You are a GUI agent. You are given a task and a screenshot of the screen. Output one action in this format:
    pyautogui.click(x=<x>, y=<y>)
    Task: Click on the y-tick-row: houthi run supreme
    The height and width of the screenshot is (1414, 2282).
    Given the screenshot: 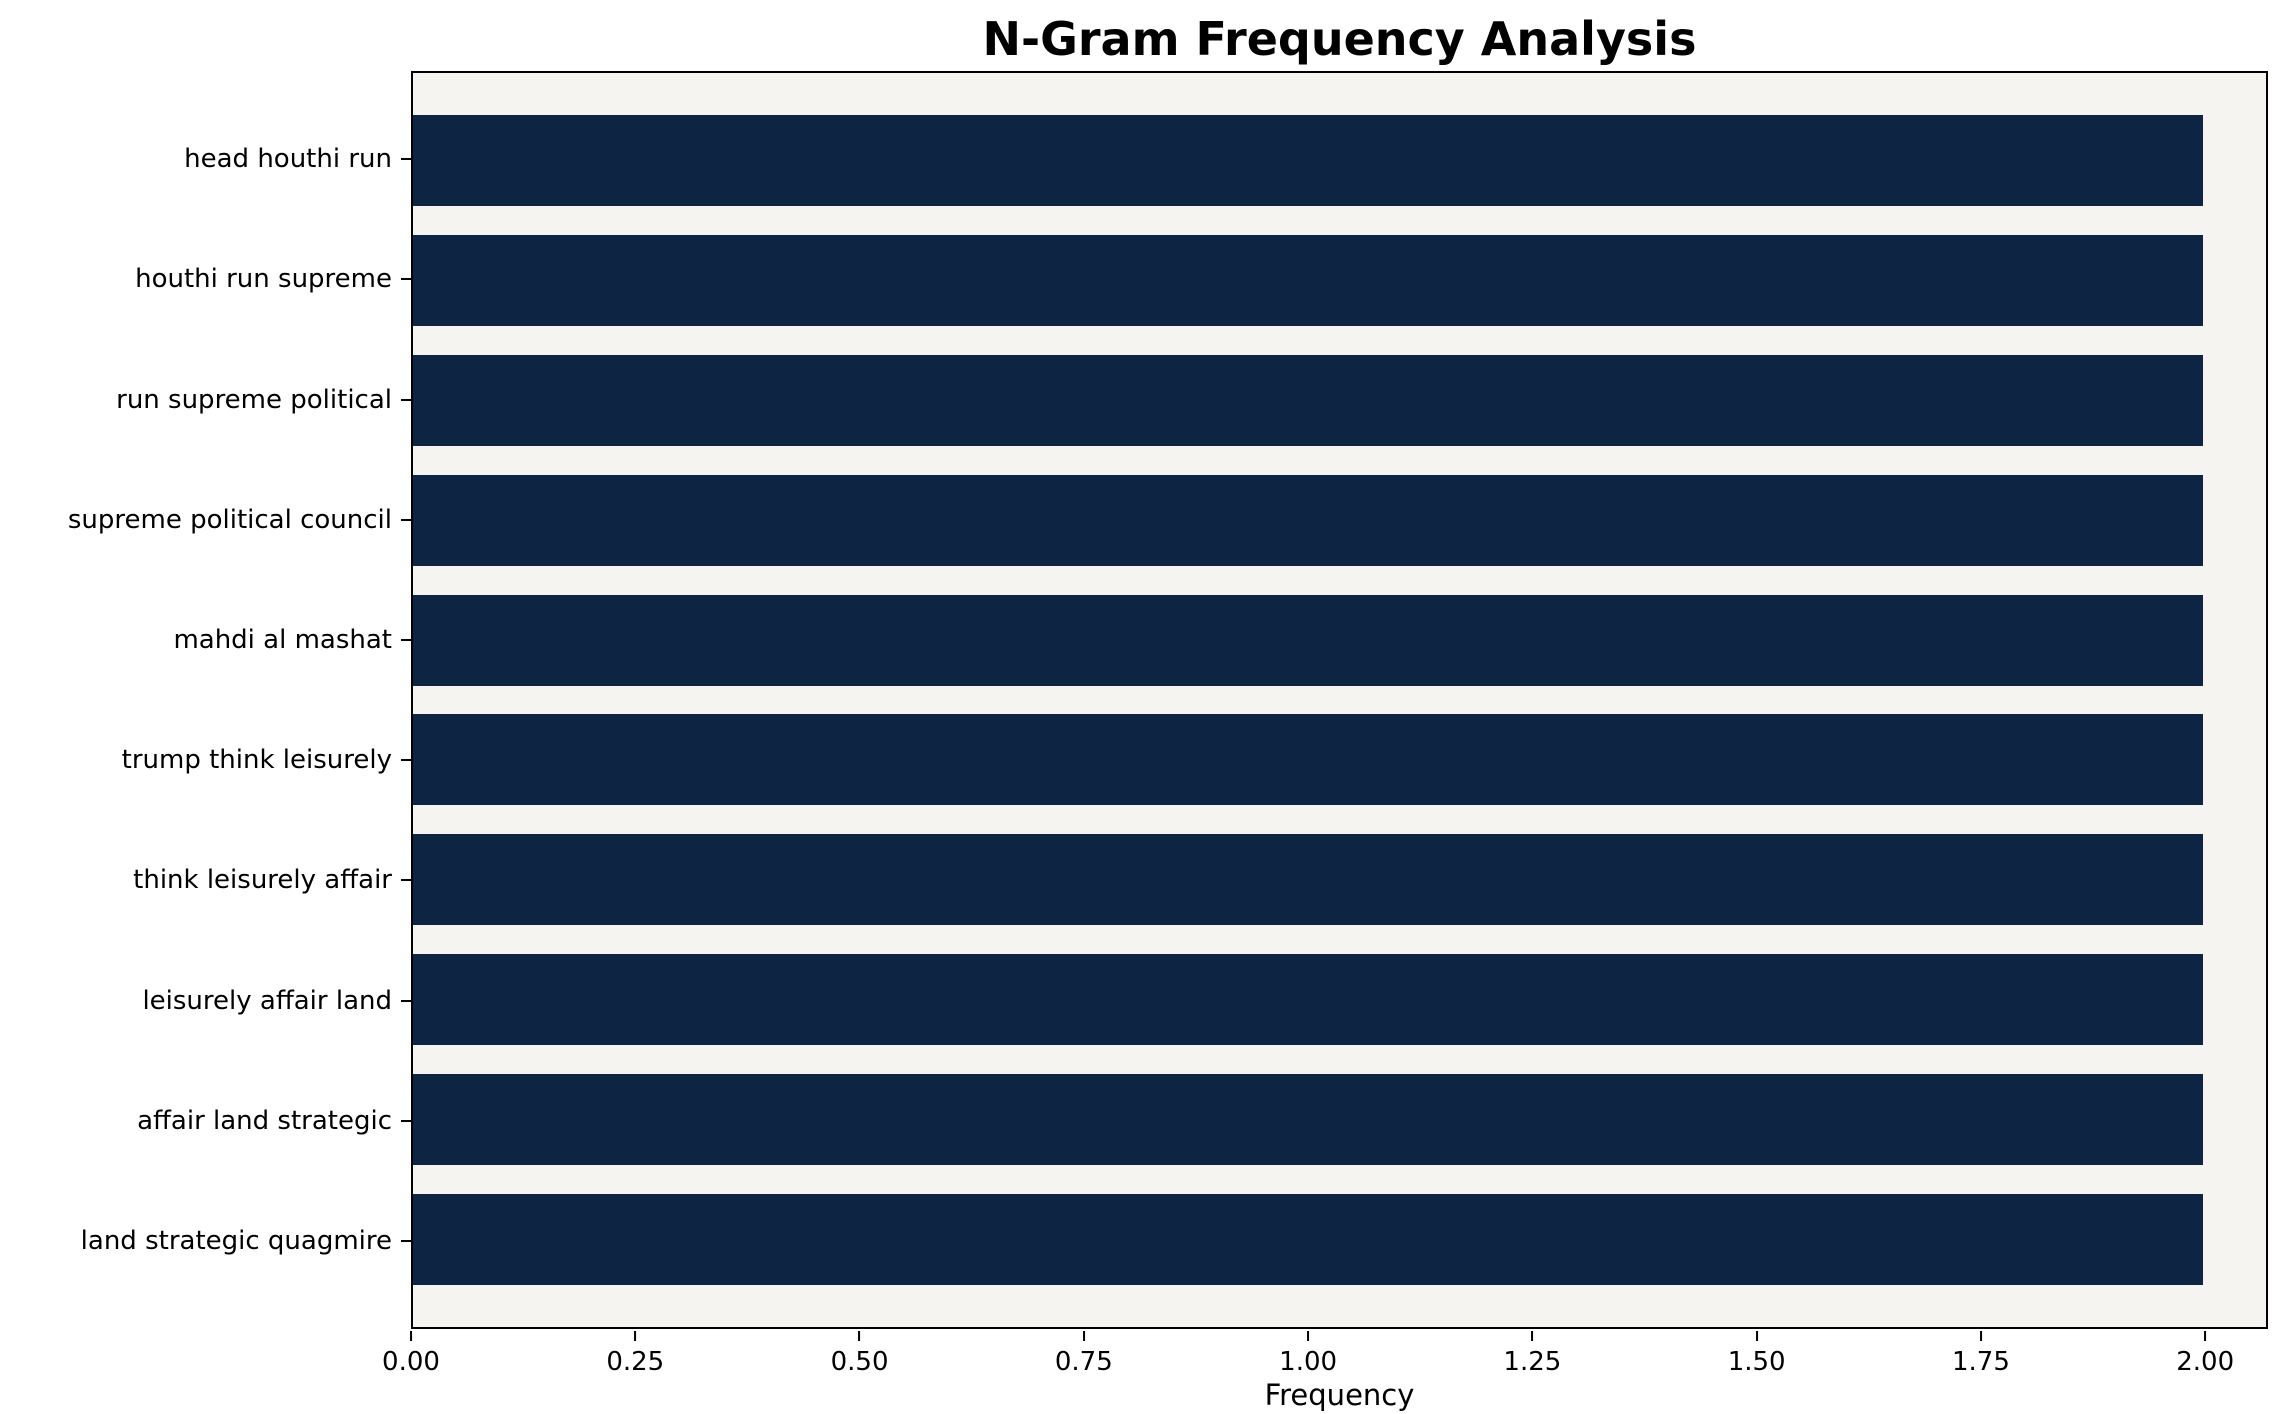 What is the action you would take?
    pyautogui.click(x=205, y=279)
    